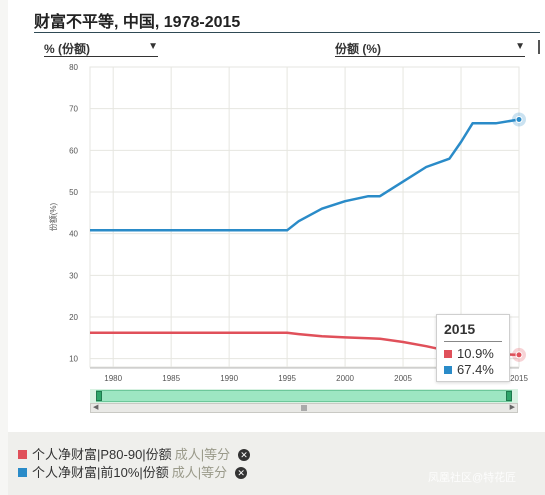  I want to click on x-tick-label: 1985, so click(171, 378).